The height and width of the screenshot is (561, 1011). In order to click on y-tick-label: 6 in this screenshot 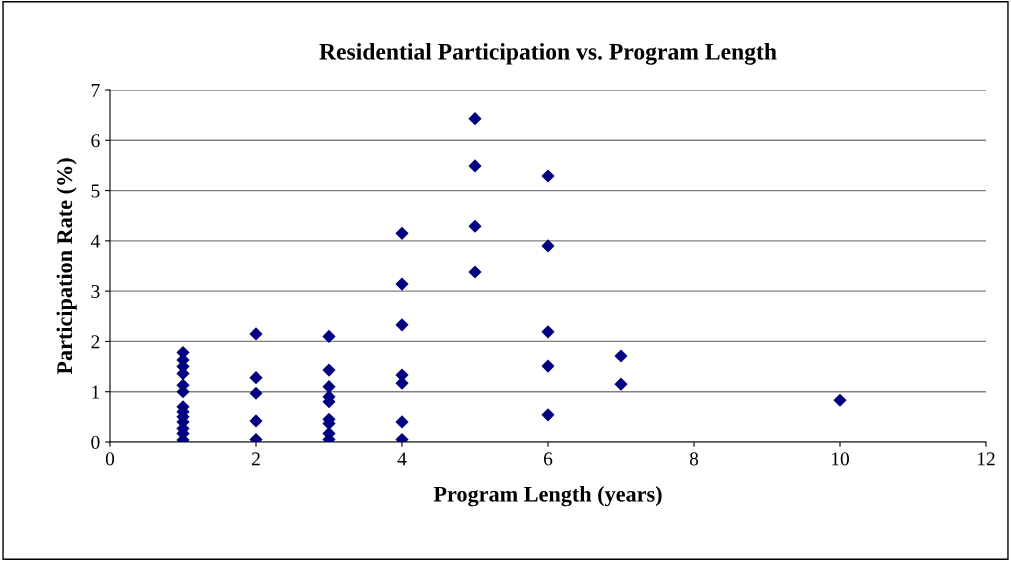, I will do `click(95, 141)`.